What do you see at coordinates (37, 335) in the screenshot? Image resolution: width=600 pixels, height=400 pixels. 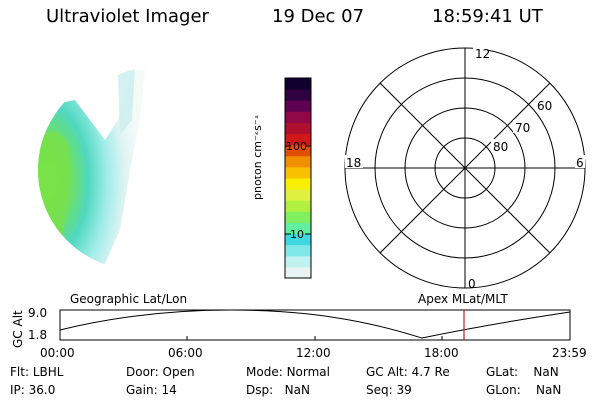 I see `timeline-ytick-min: 1.8` at bounding box center [37, 335].